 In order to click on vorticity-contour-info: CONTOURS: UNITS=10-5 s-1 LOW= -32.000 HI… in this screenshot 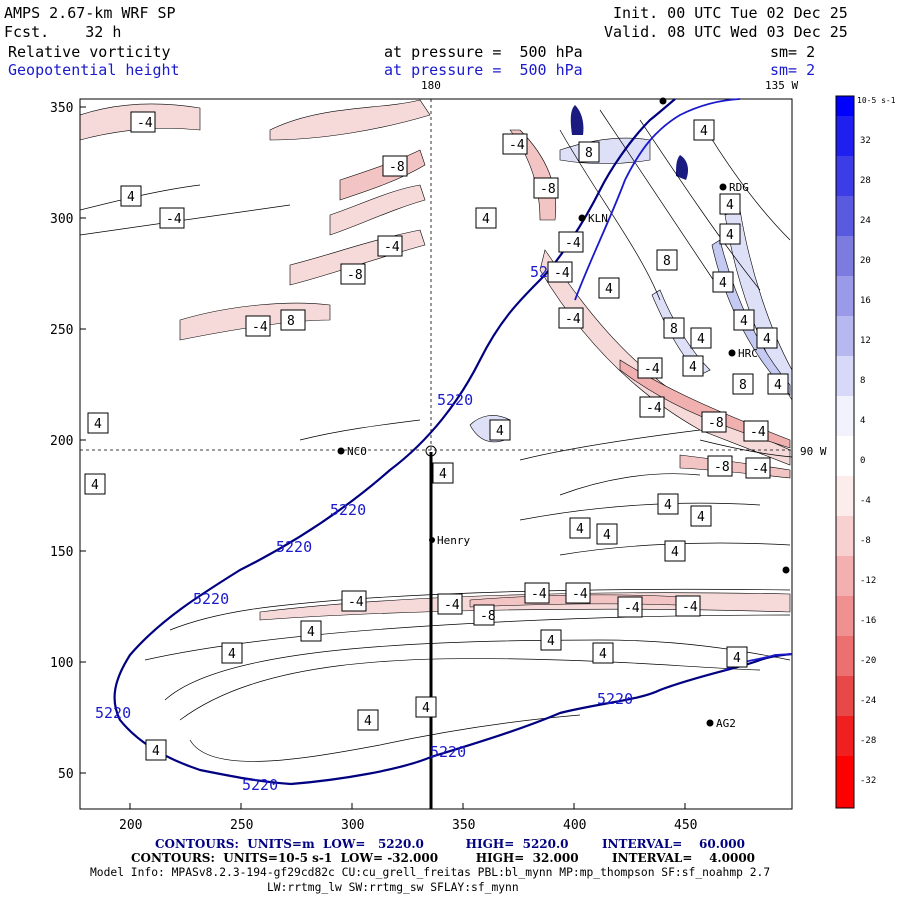, I will do `click(443, 858)`.